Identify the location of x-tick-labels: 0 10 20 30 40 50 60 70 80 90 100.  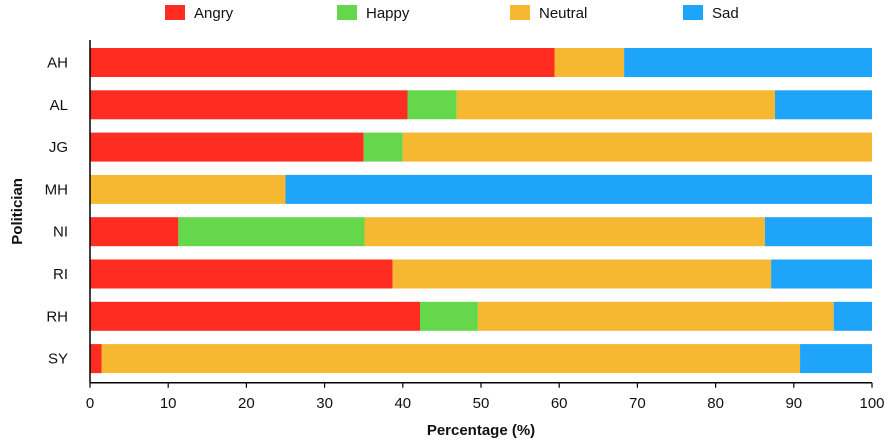
(485, 397).